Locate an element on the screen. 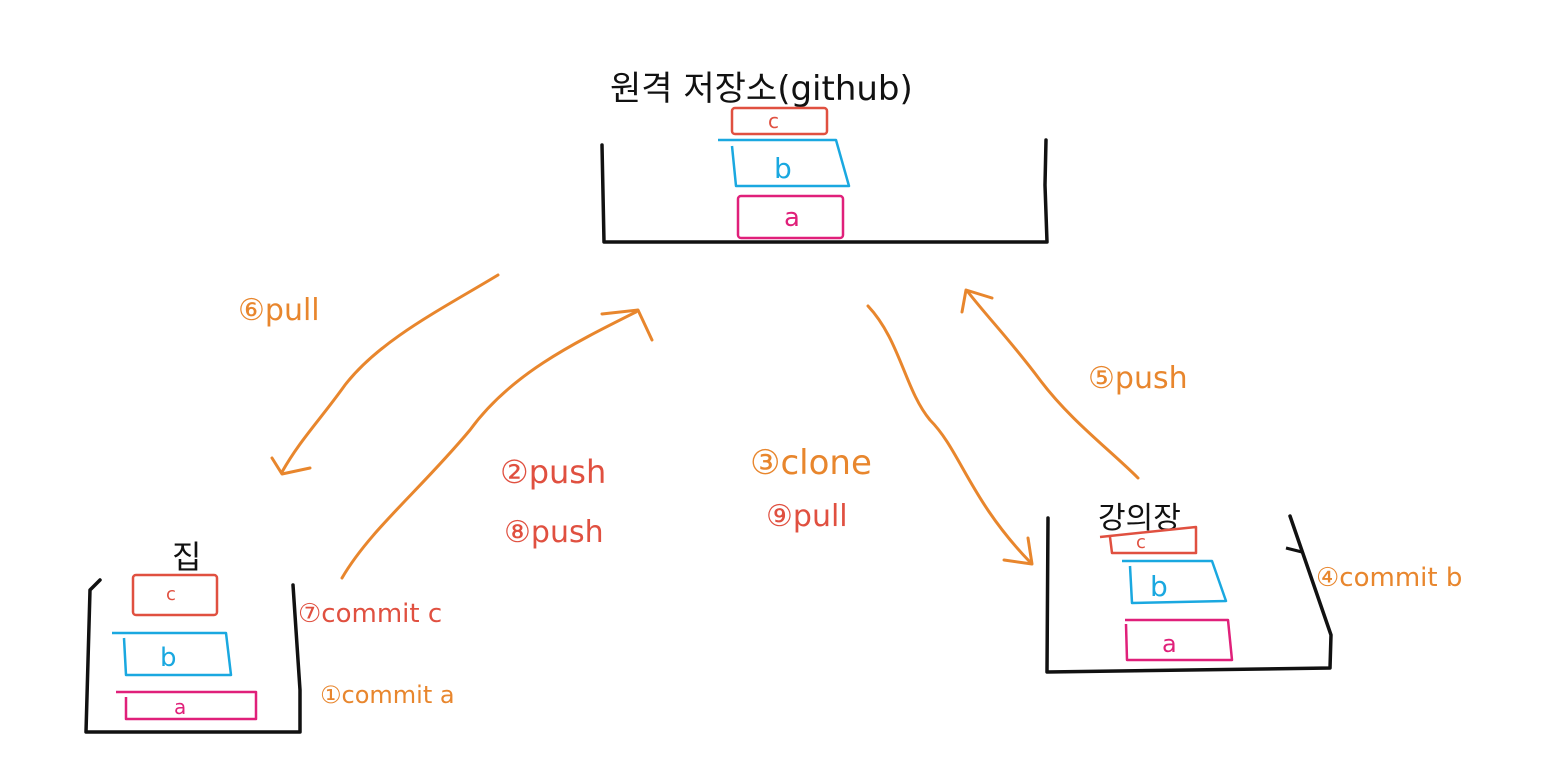 This screenshot has height=784, width=1548. arrow-pull-to-left is located at coordinates (390, 373).